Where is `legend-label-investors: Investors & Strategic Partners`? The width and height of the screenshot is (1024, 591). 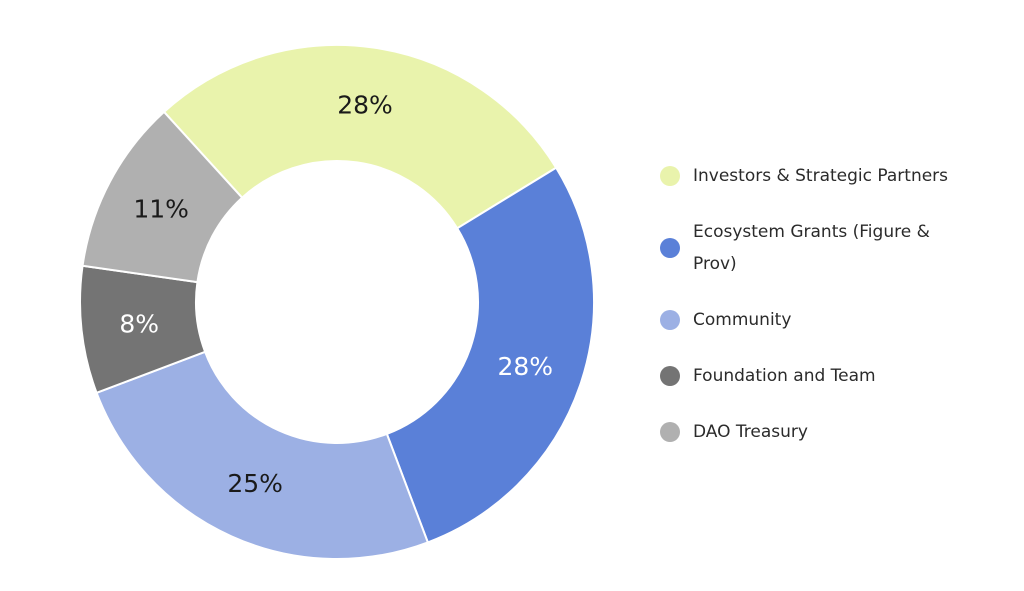
legend-label-investors: Investors & Strategic Partners is located at coordinates (821, 176).